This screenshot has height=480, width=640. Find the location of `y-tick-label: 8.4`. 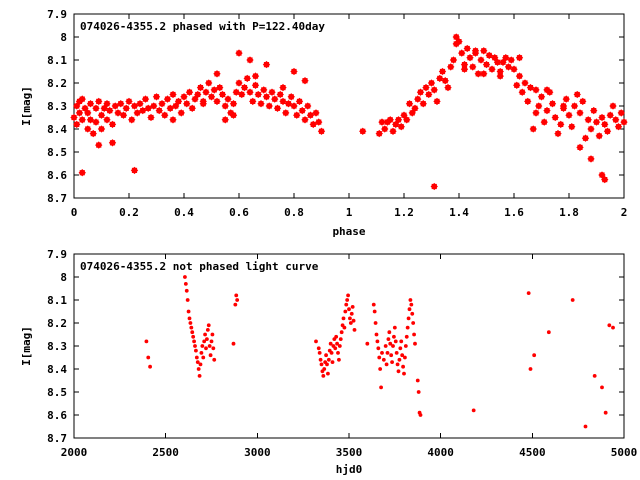

y-tick-label: 8.4 is located at coordinates (57, 129).